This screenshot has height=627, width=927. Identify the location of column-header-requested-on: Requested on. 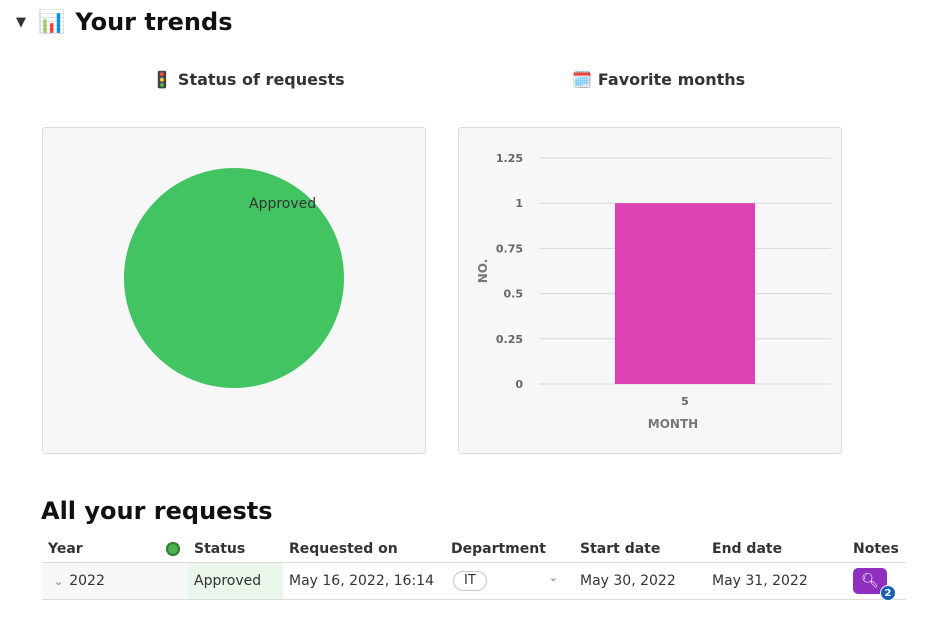
(364, 549).